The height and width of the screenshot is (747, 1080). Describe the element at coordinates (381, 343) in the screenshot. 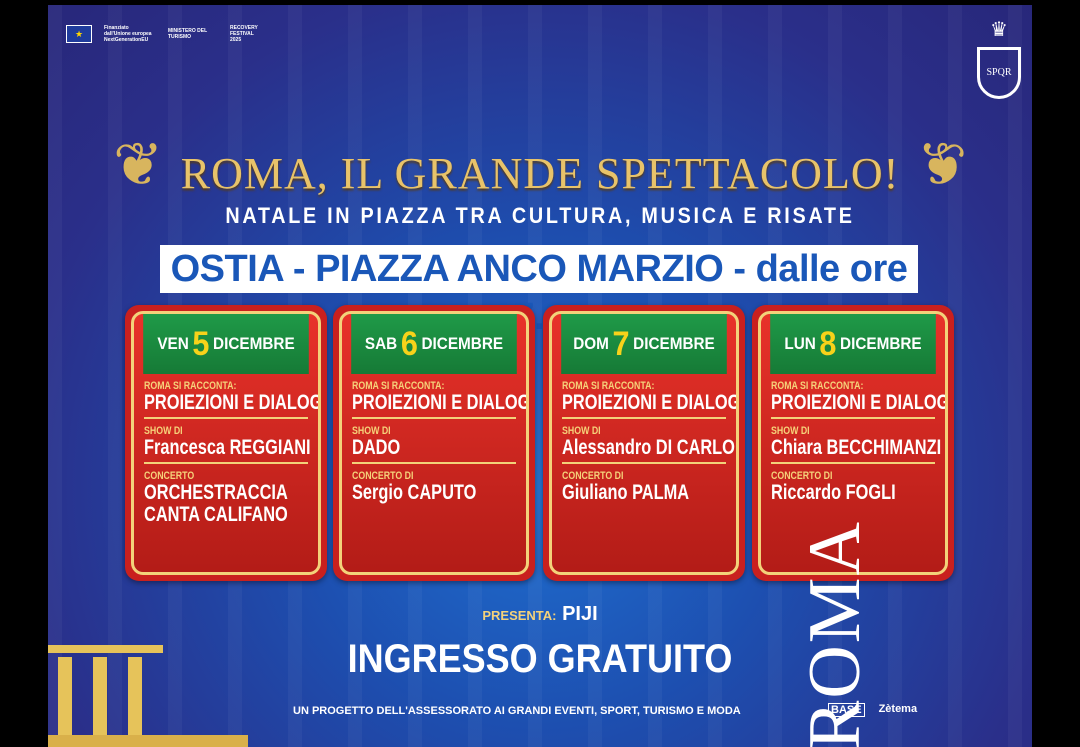

I see `weekday: SAB` at that location.